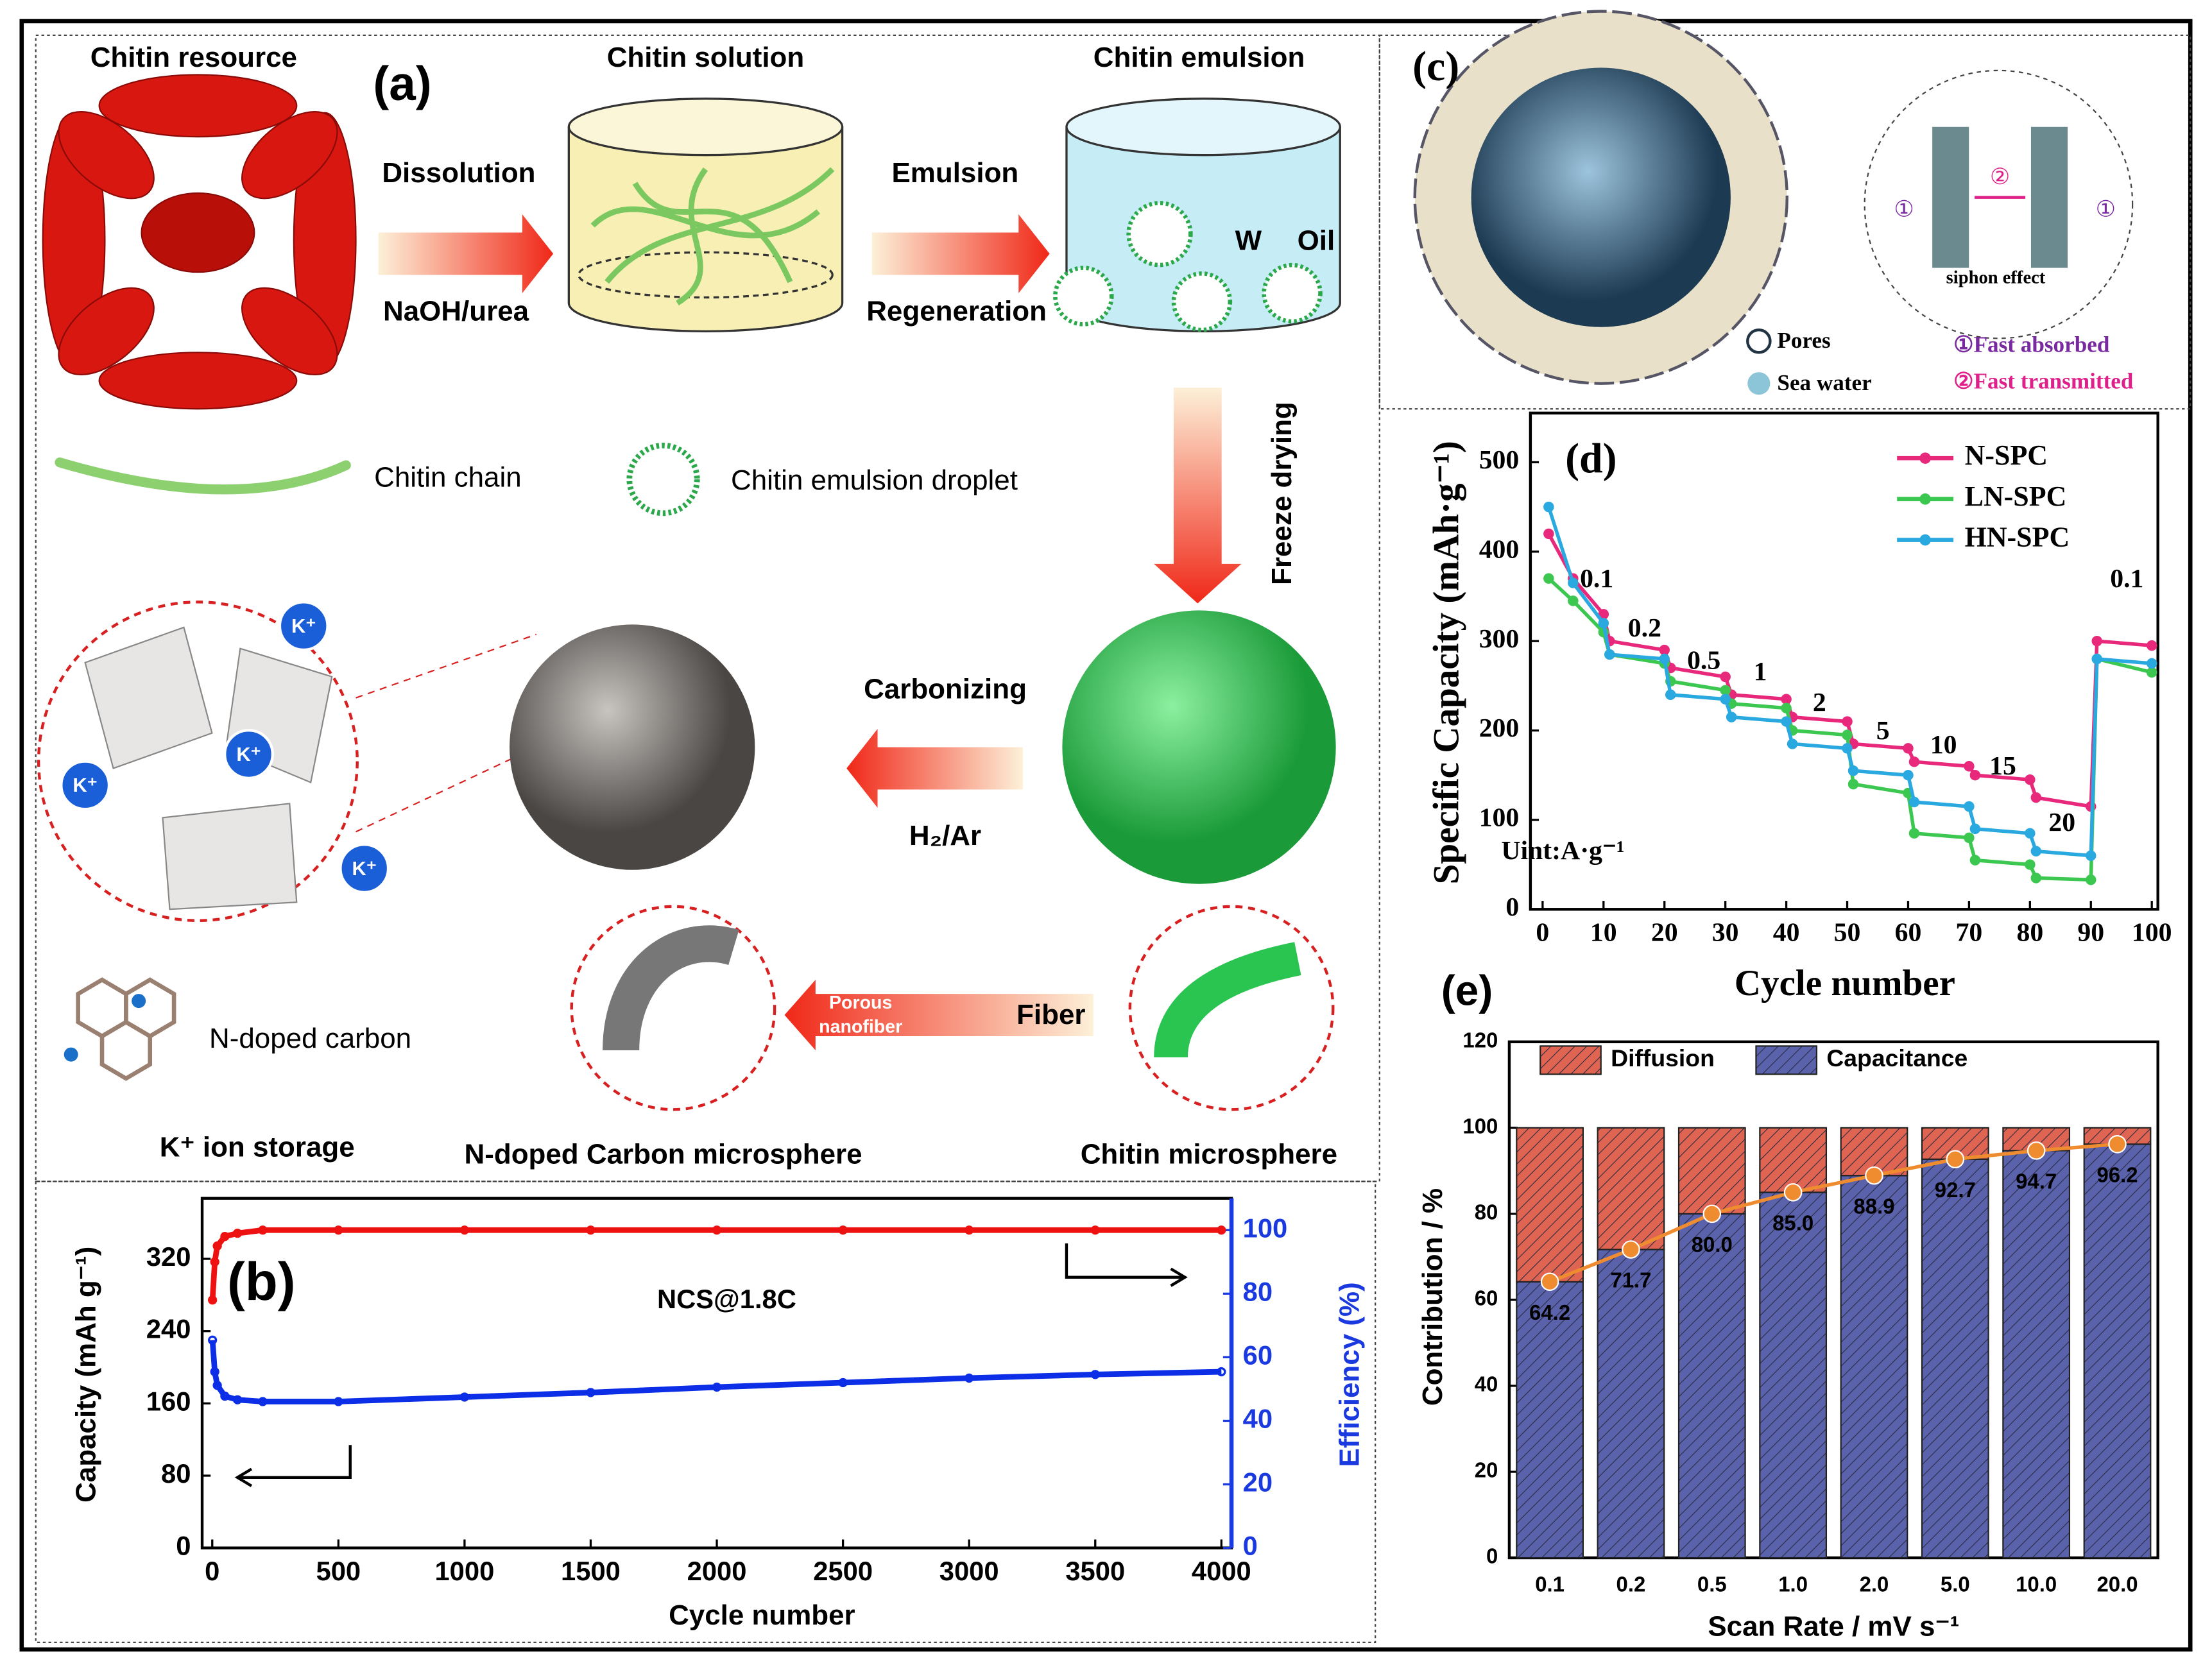 The height and width of the screenshot is (1672, 2212). Describe the element at coordinates (1883, 731) in the screenshot. I see `annotation: 5` at that location.